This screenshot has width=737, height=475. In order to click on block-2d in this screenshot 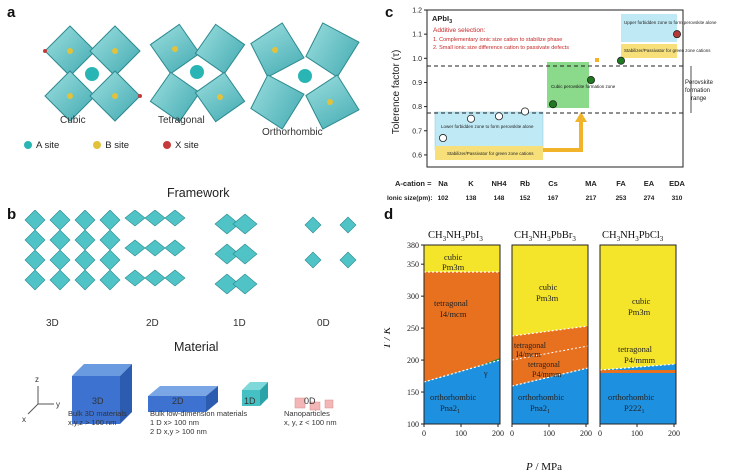, I will do `click(183, 399)`.